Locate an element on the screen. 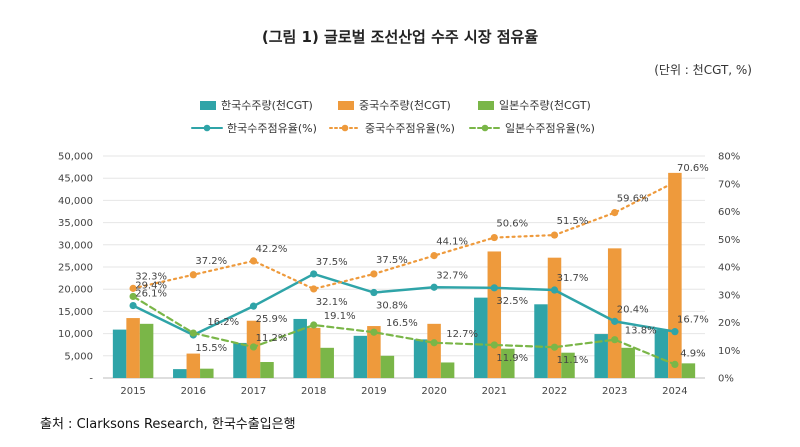  label-s2-2023: 13.8% is located at coordinates (641, 331).